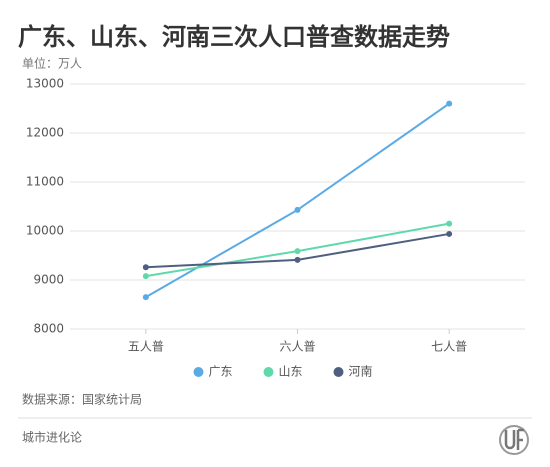 This screenshot has width=550, height=467. Describe the element at coordinates (45, 133) in the screenshot. I see `y-tick-label: 12000` at that location.